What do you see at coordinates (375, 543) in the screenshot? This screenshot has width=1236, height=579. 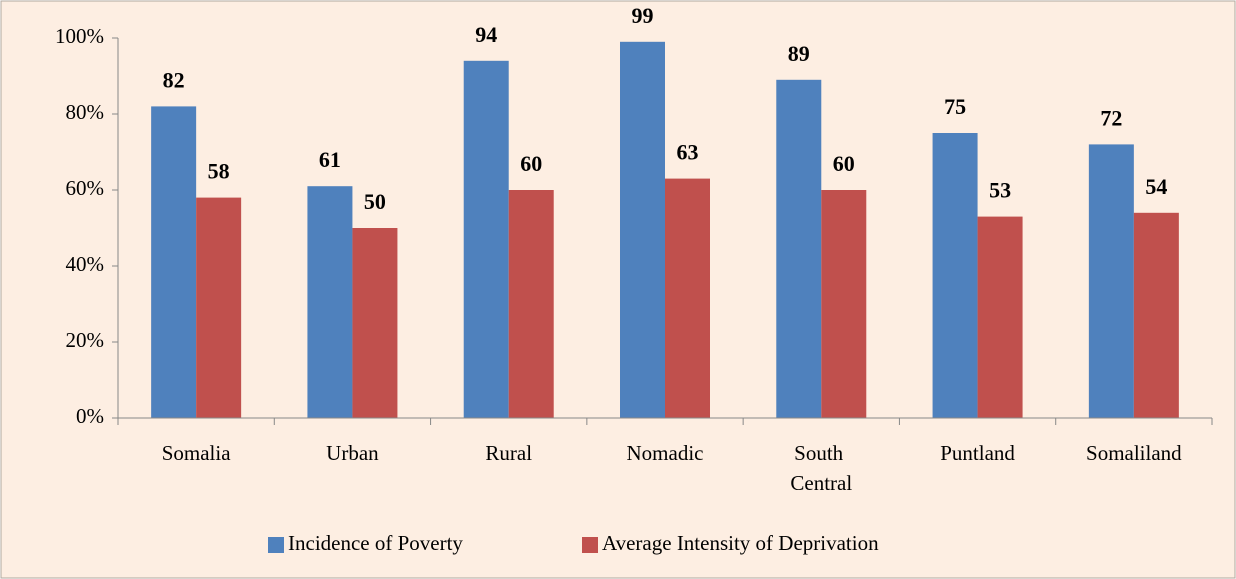 I see `legend-label: Incidence of Poverty` at bounding box center [375, 543].